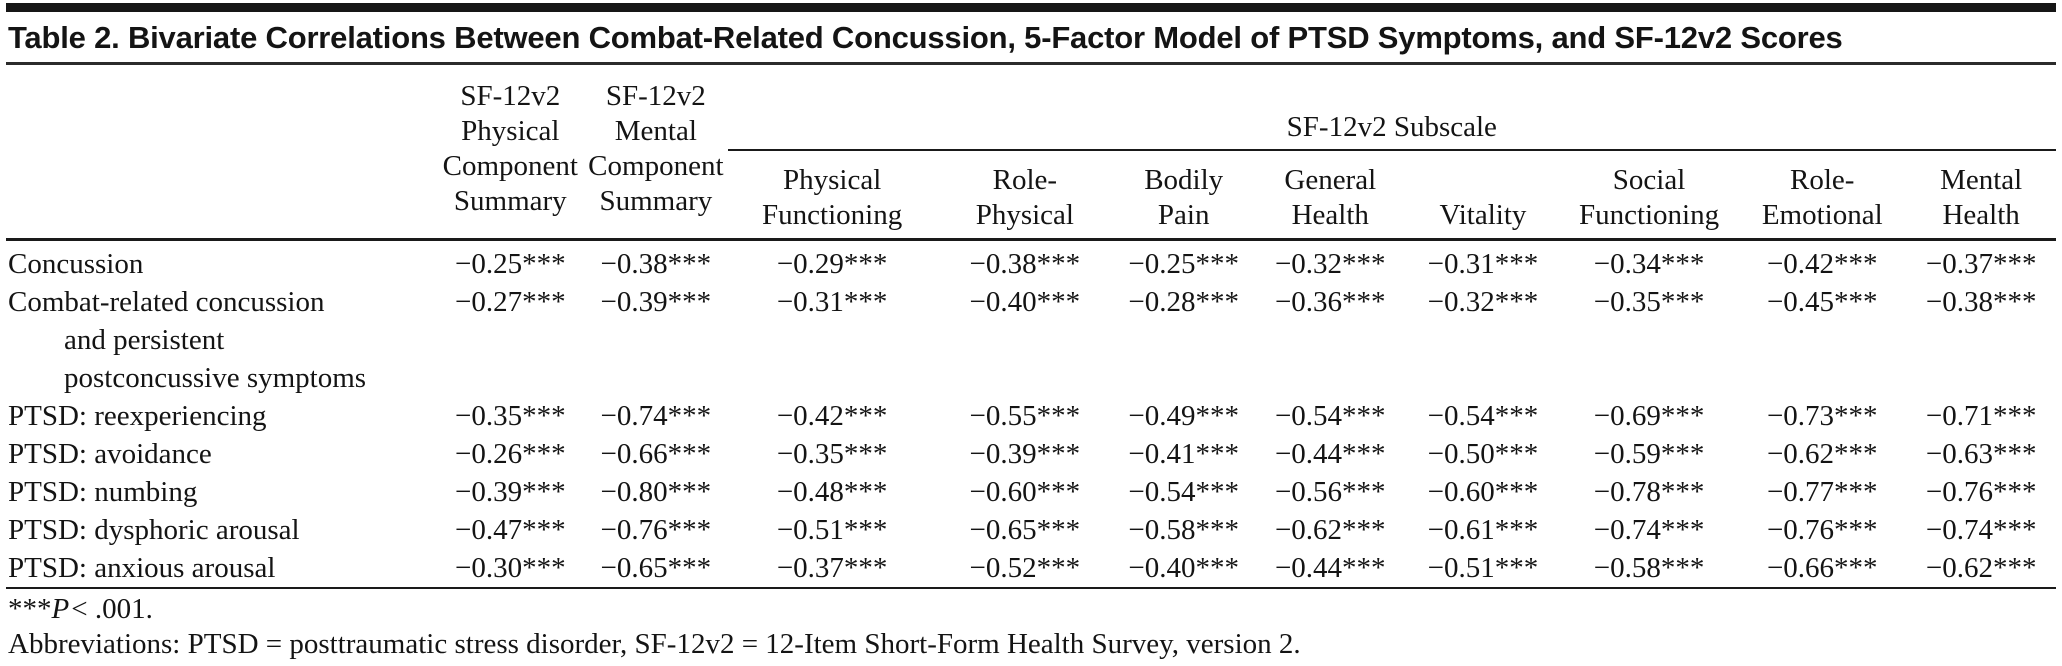  Describe the element at coordinates (1031, 7) in the screenshot. I see `top-rule` at that location.